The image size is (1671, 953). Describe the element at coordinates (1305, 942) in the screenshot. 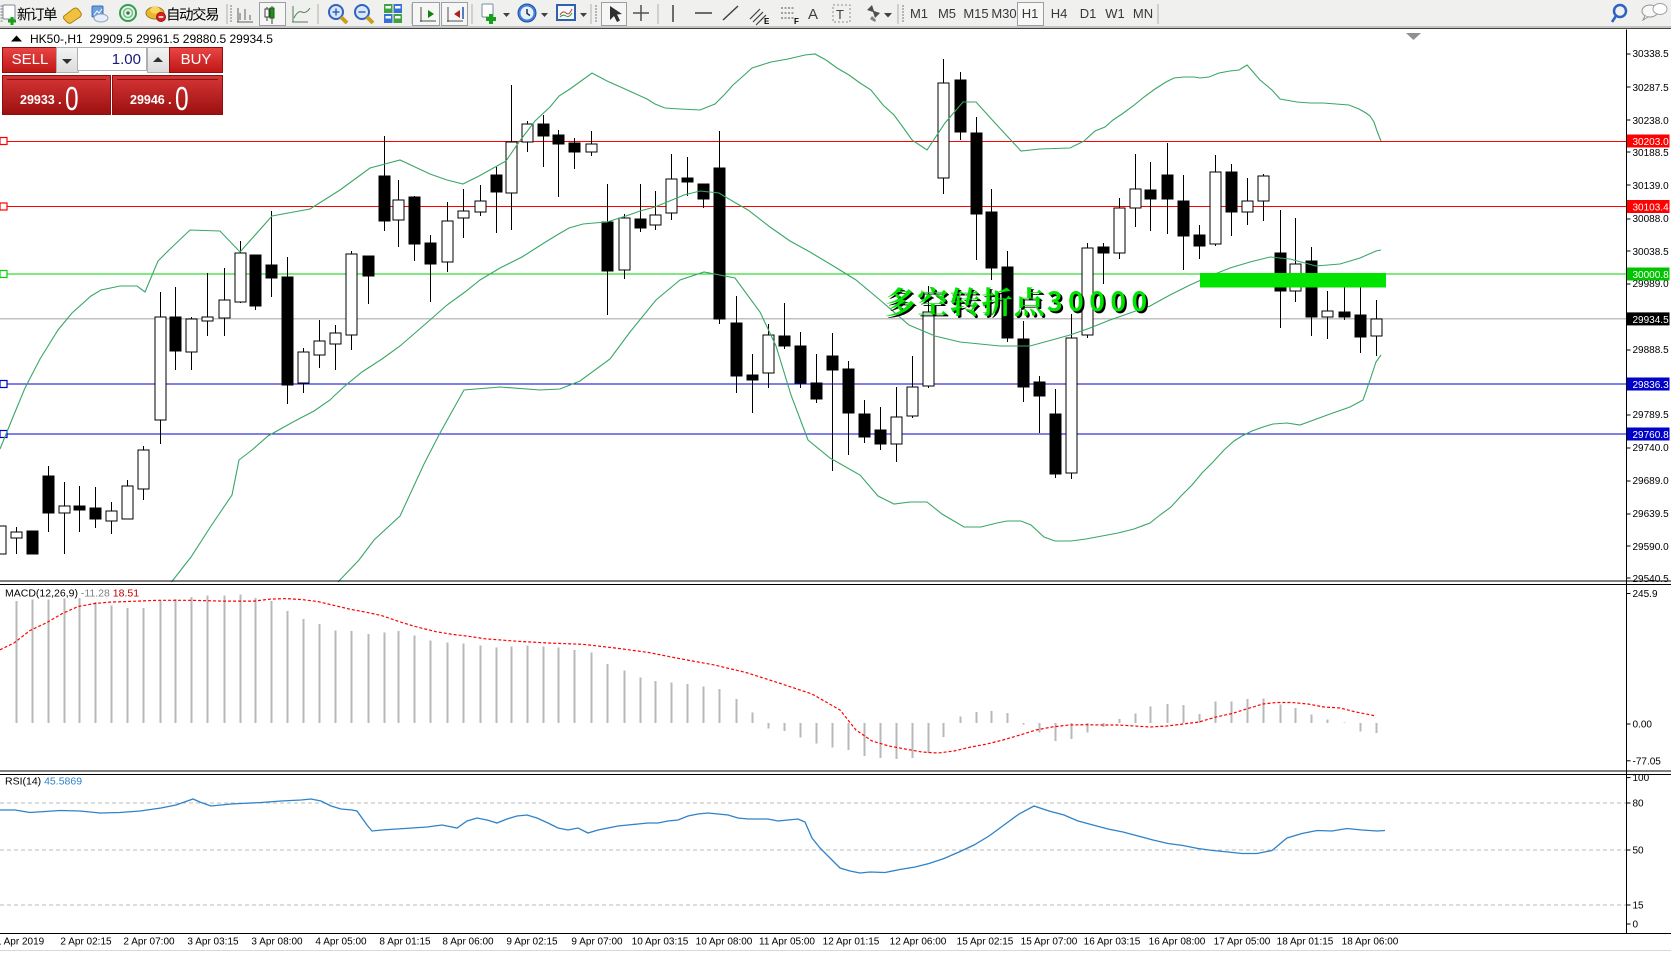

I see `svg-text: 18 Apr 01:15` at that location.